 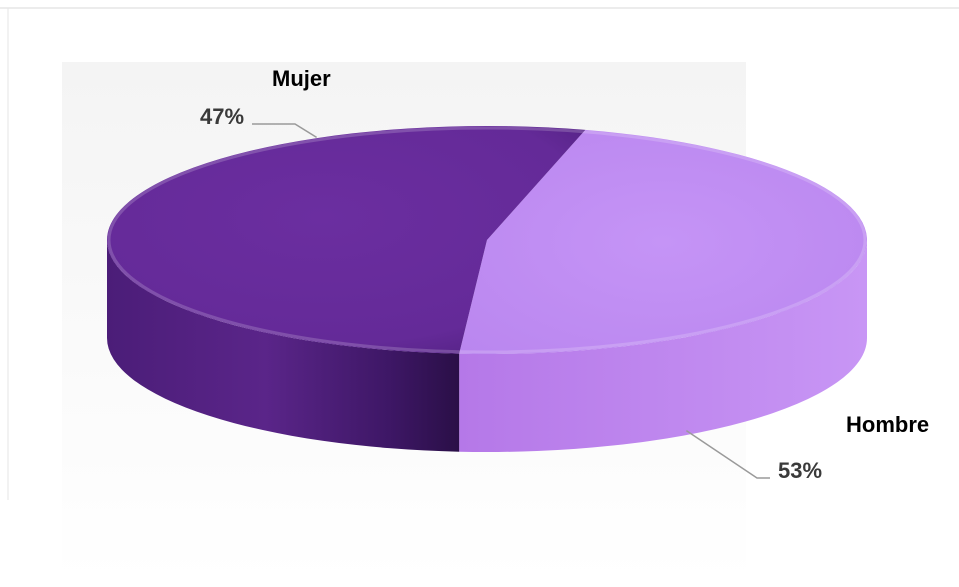 I want to click on leader-line-hombre, so click(x=727, y=454).